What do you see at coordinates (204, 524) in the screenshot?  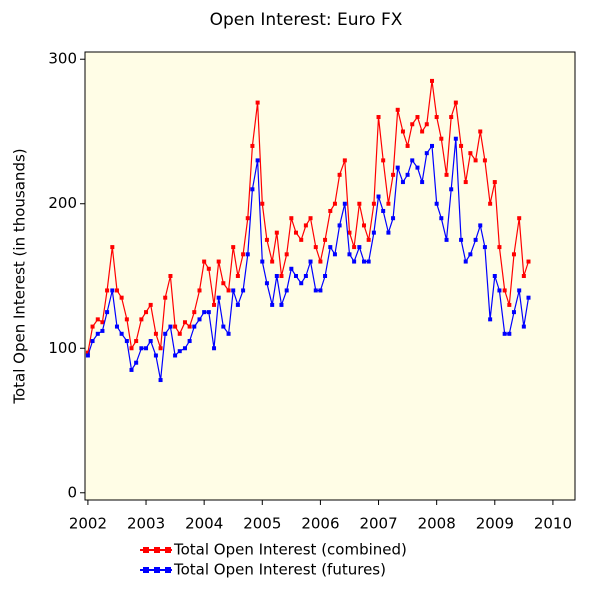 I see `x-tick-label: 2004` at bounding box center [204, 524].